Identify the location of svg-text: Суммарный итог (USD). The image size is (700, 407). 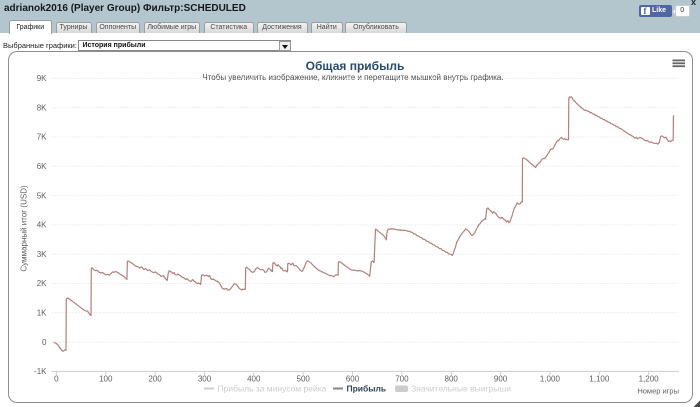
(24, 228).